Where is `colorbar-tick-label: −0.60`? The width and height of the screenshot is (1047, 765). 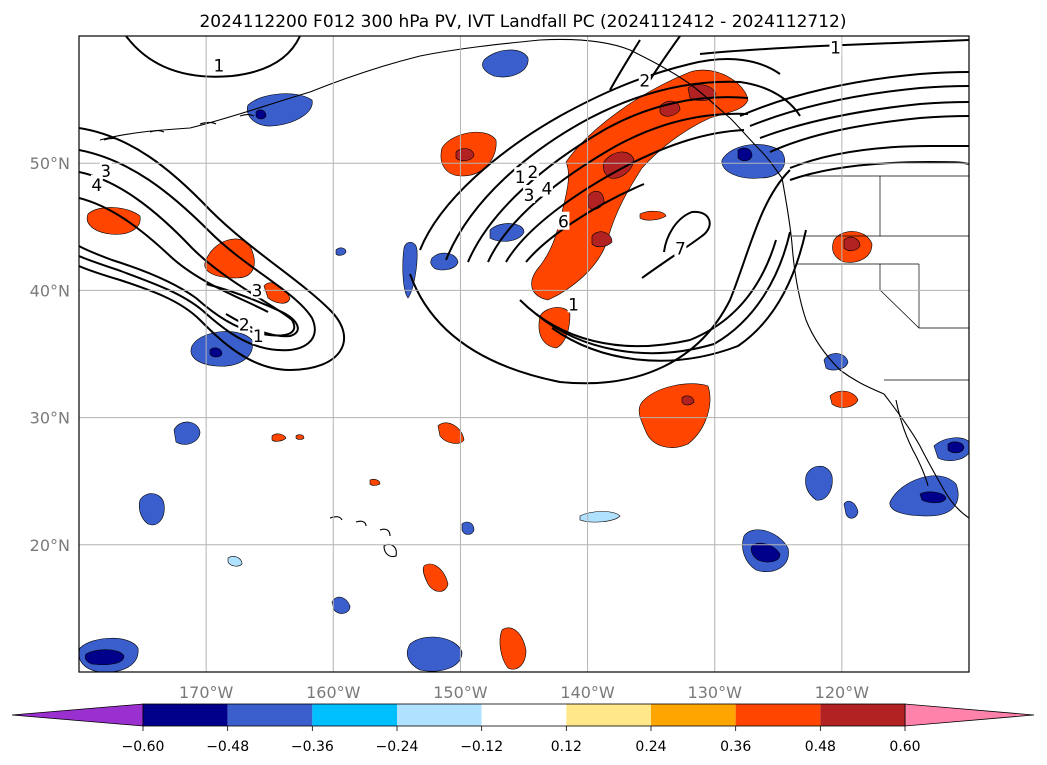 colorbar-tick-label: −0.60 is located at coordinates (143, 747).